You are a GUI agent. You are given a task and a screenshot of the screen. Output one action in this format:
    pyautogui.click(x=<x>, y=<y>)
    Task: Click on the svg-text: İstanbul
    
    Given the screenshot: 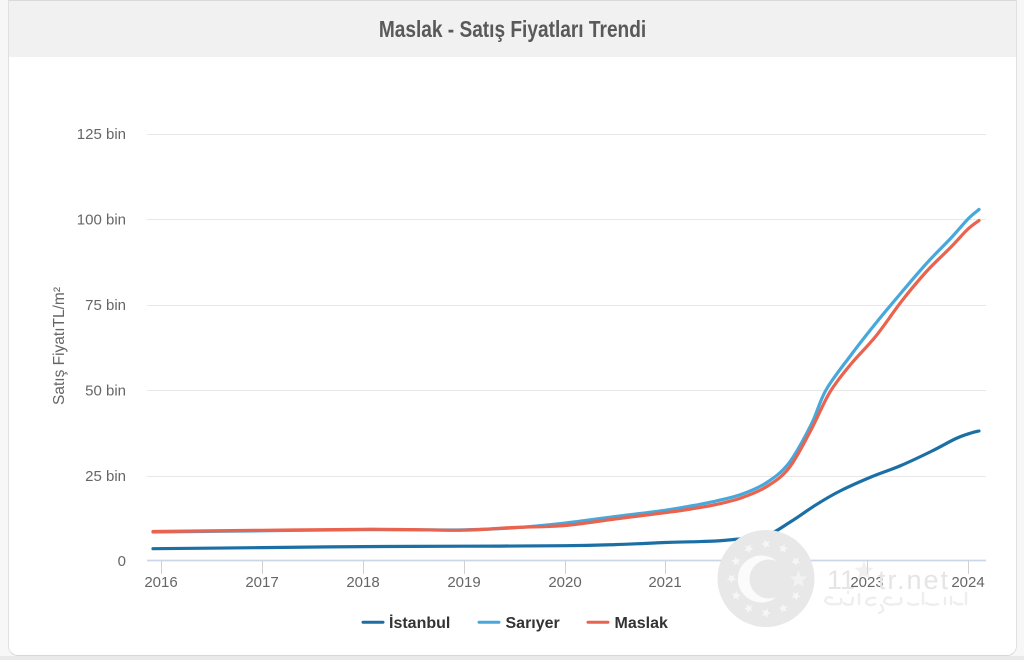 What is the action you would take?
    pyautogui.click(x=419, y=623)
    